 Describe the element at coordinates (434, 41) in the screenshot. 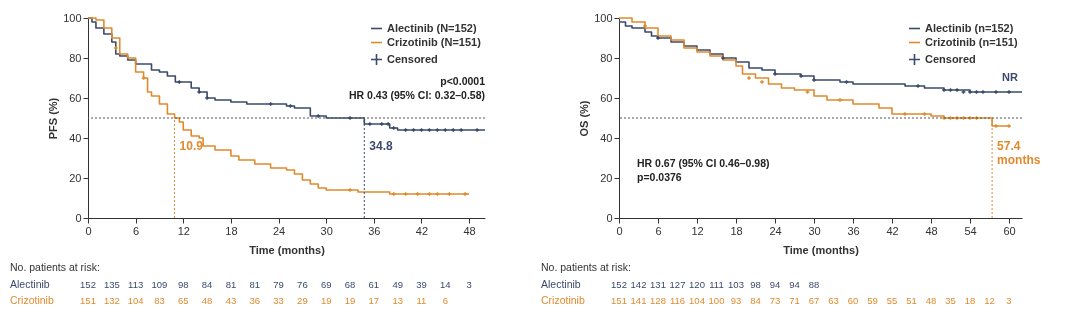

I see `legend-label: Crizotinib (N=151)` at that location.